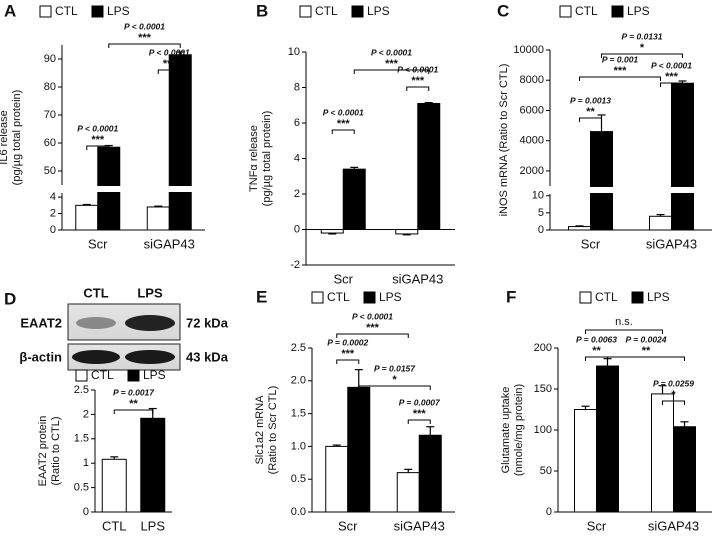 The width and height of the screenshot is (720, 550). What do you see at coordinates (152, 525) in the screenshot?
I see `x-tick-label: LPS` at bounding box center [152, 525].